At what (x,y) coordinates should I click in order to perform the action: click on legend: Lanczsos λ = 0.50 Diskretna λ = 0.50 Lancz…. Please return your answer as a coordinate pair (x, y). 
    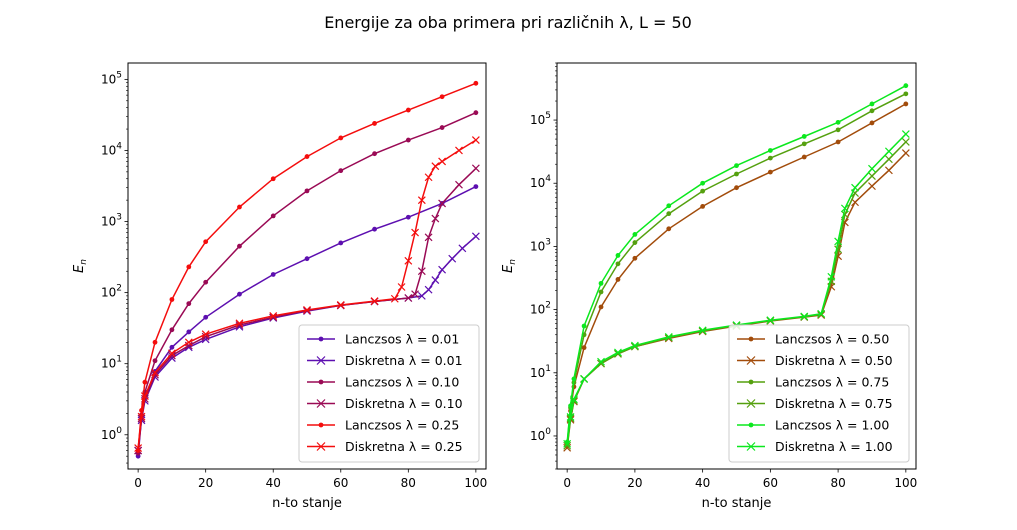
    Looking at the image, I should click on (819, 393).